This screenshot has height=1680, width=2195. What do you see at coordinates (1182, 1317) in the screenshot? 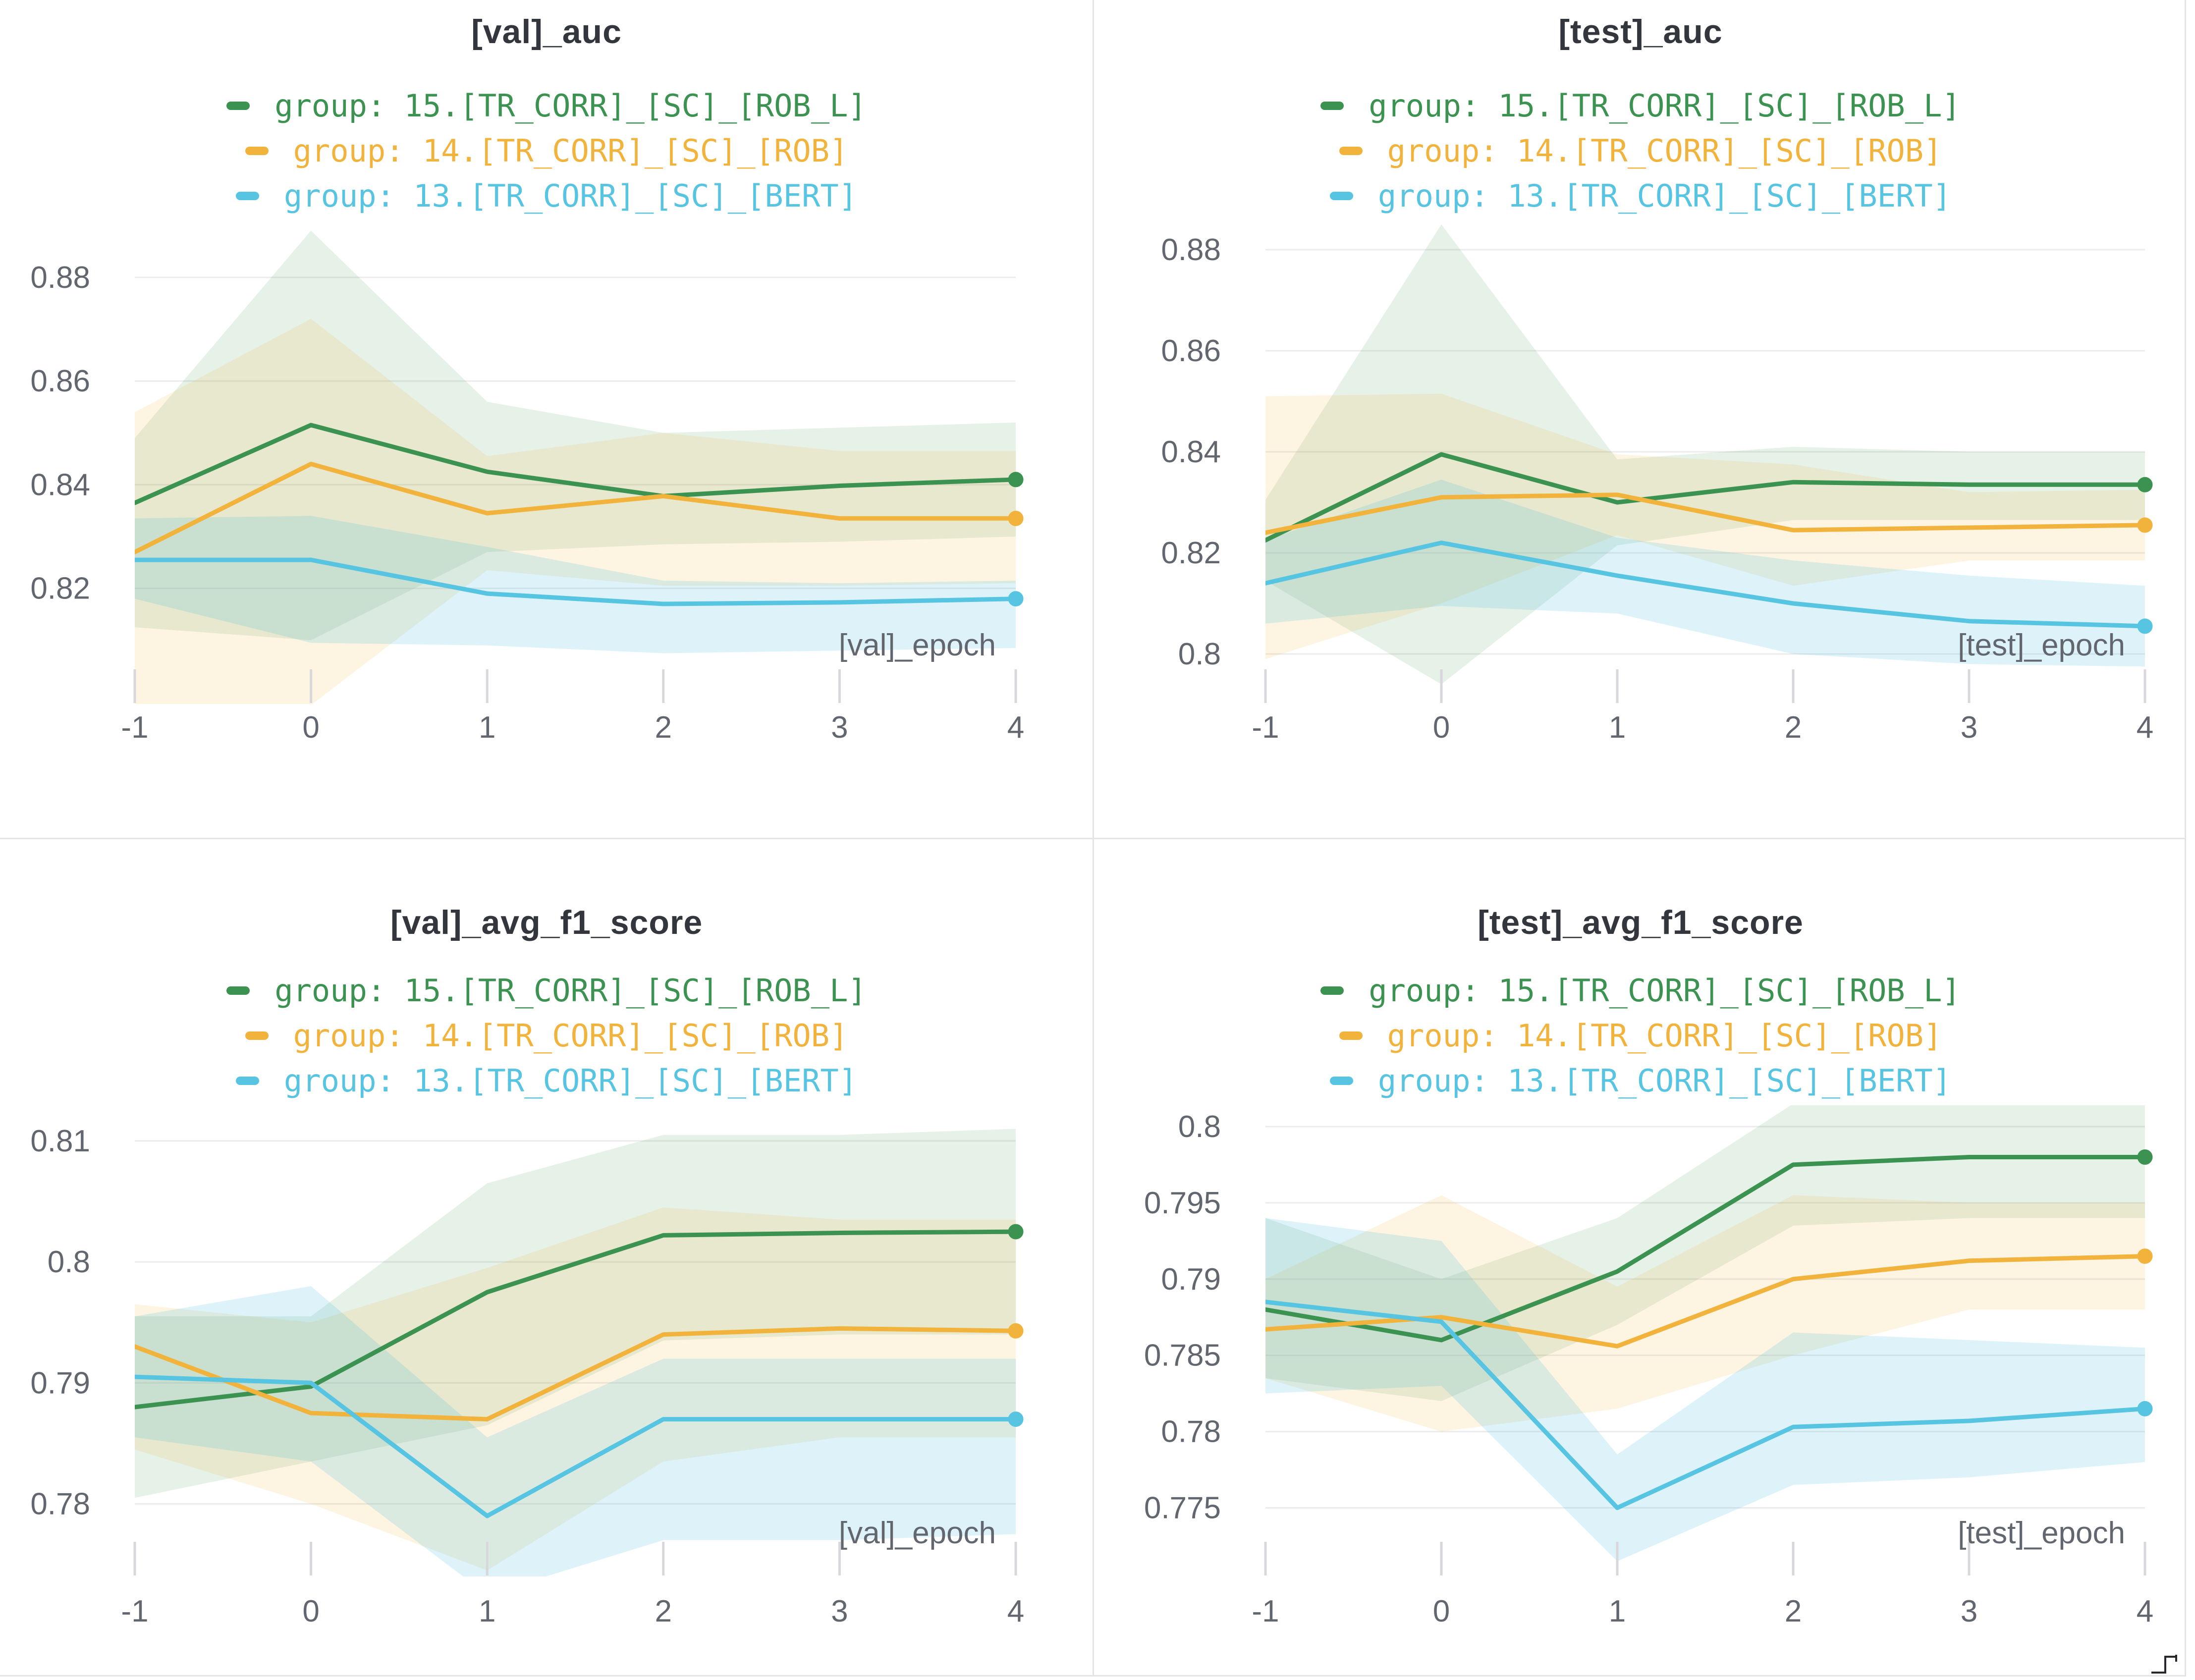
I see `y-axis-labels: 0.8 0.795 0.79 0.785 0.78 0.775` at bounding box center [1182, 1317].